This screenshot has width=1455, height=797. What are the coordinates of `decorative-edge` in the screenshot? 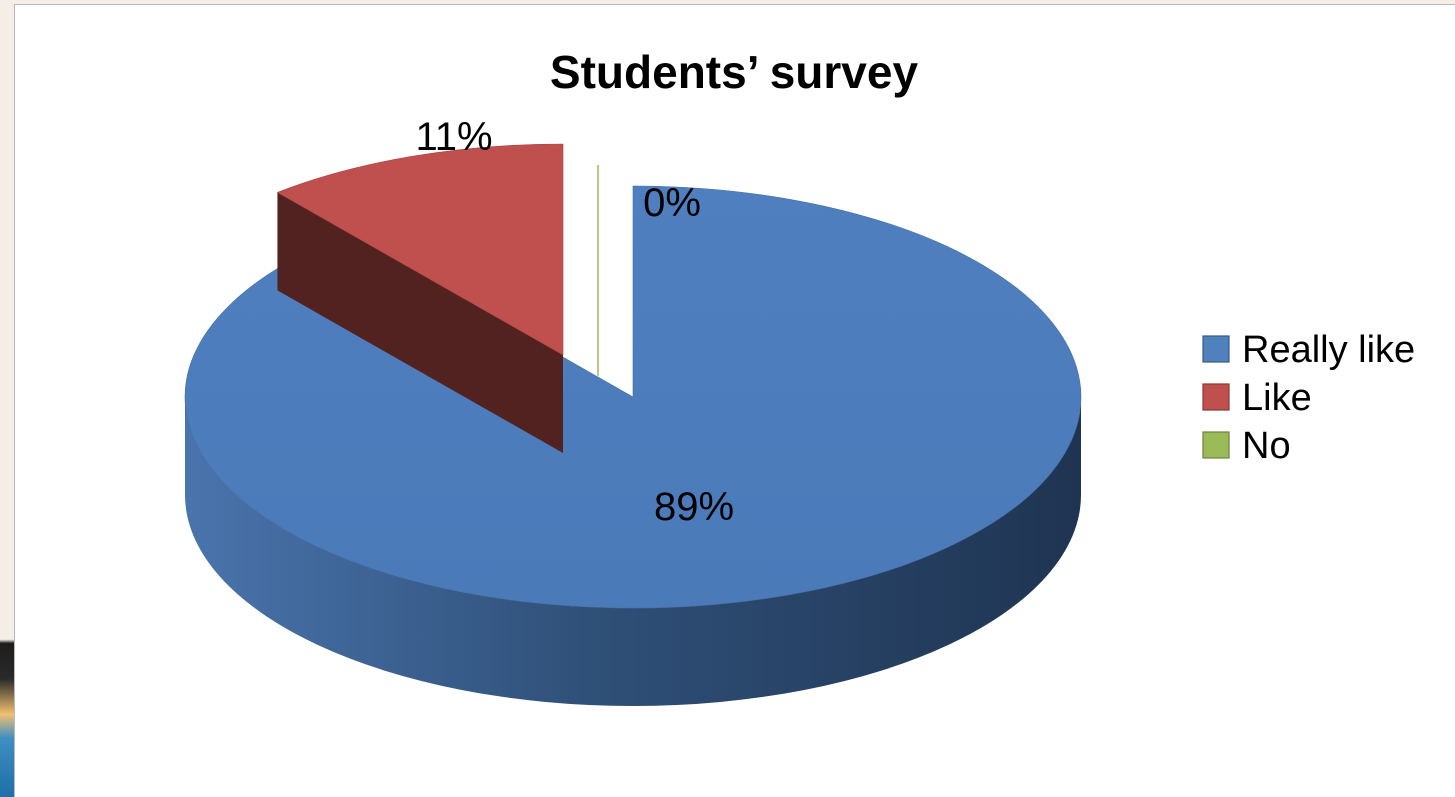 It's located at (7, 698).